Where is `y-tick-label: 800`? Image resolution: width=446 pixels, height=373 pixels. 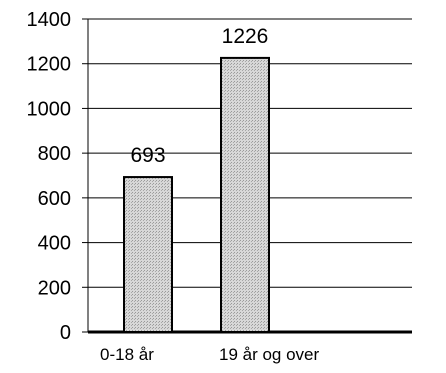 y-tick-label: 800 is located at coordinates (54, 154).